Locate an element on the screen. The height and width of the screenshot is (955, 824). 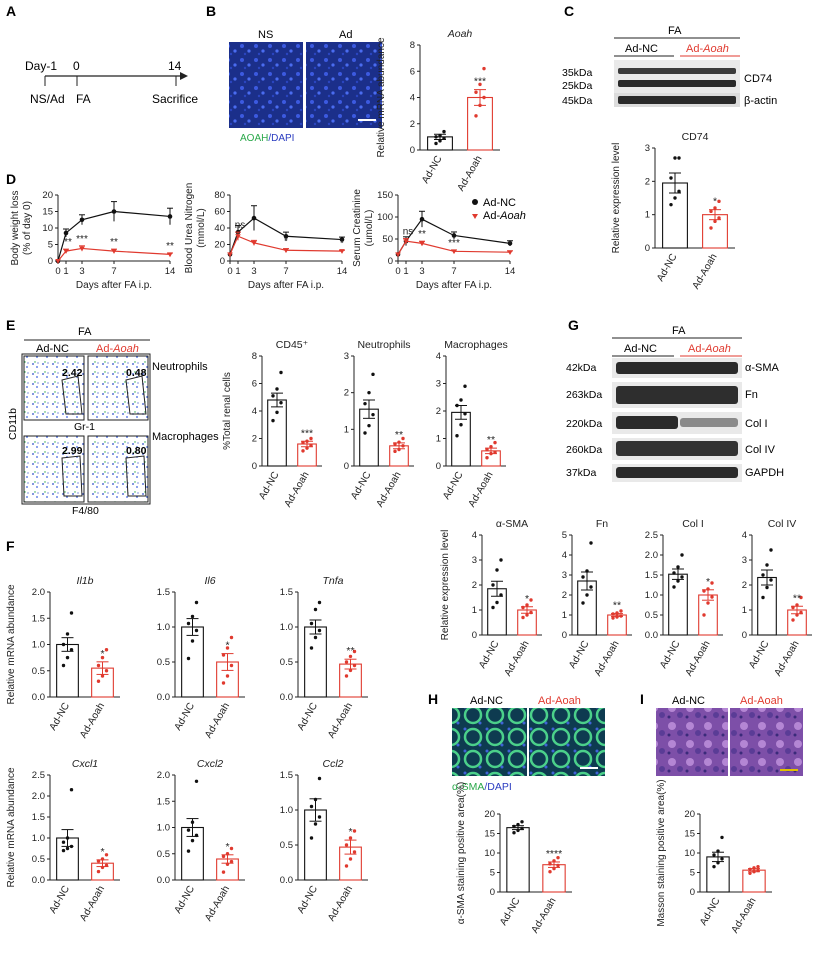
y-tick-label: 2 is located at coordinates (254, 439).